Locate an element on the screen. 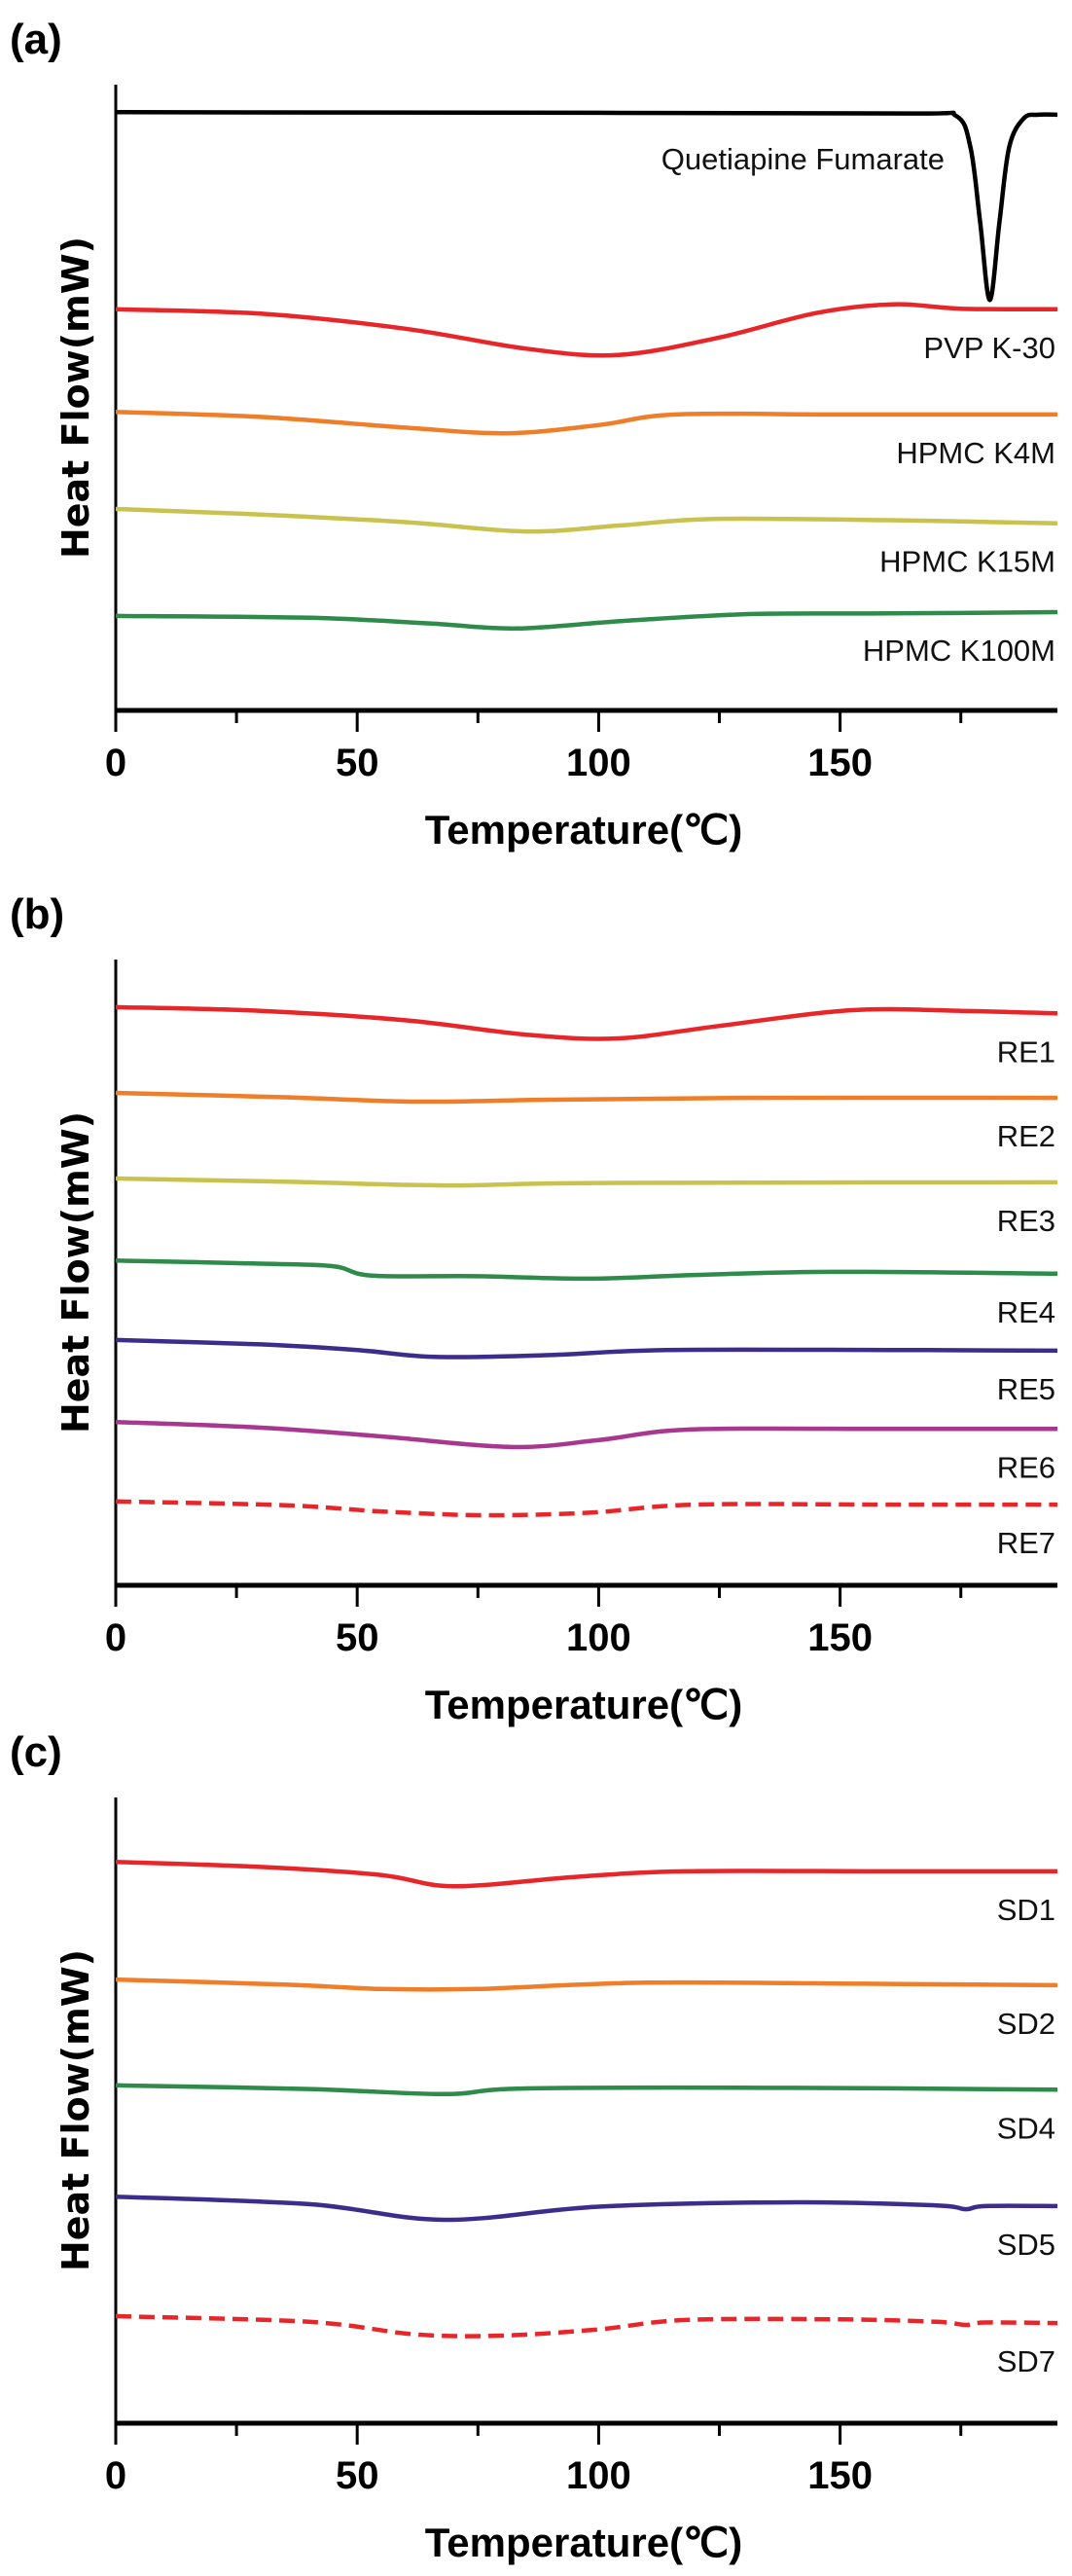 The width and height of the screenshot is (1072, 2576). series-line-sd5 is located at coordinates (586, 2208).